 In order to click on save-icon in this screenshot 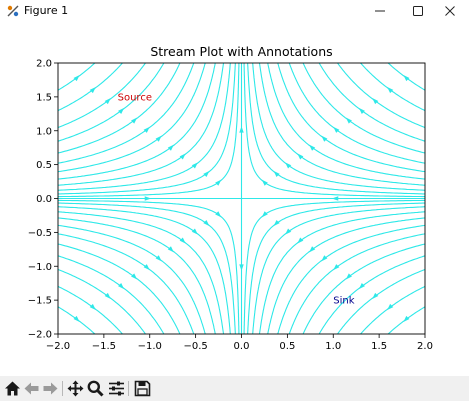, I will do `click(142, 388)`.